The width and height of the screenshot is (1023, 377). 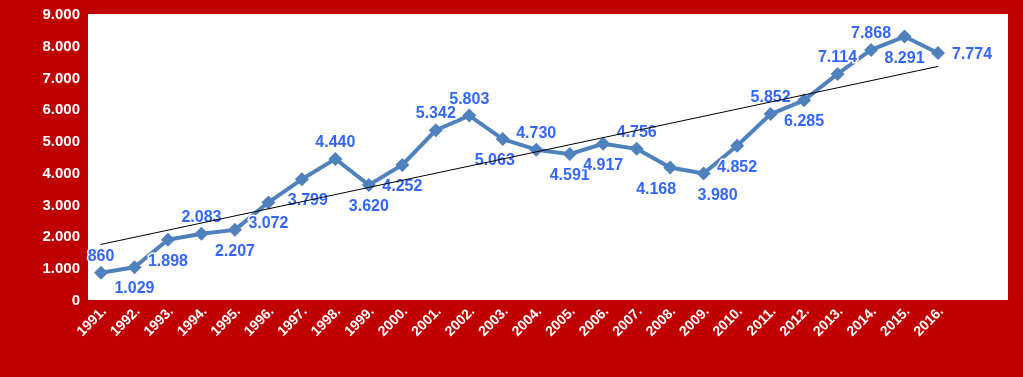 I want to click on data-label: 8.291, so click(x=904, y=57).